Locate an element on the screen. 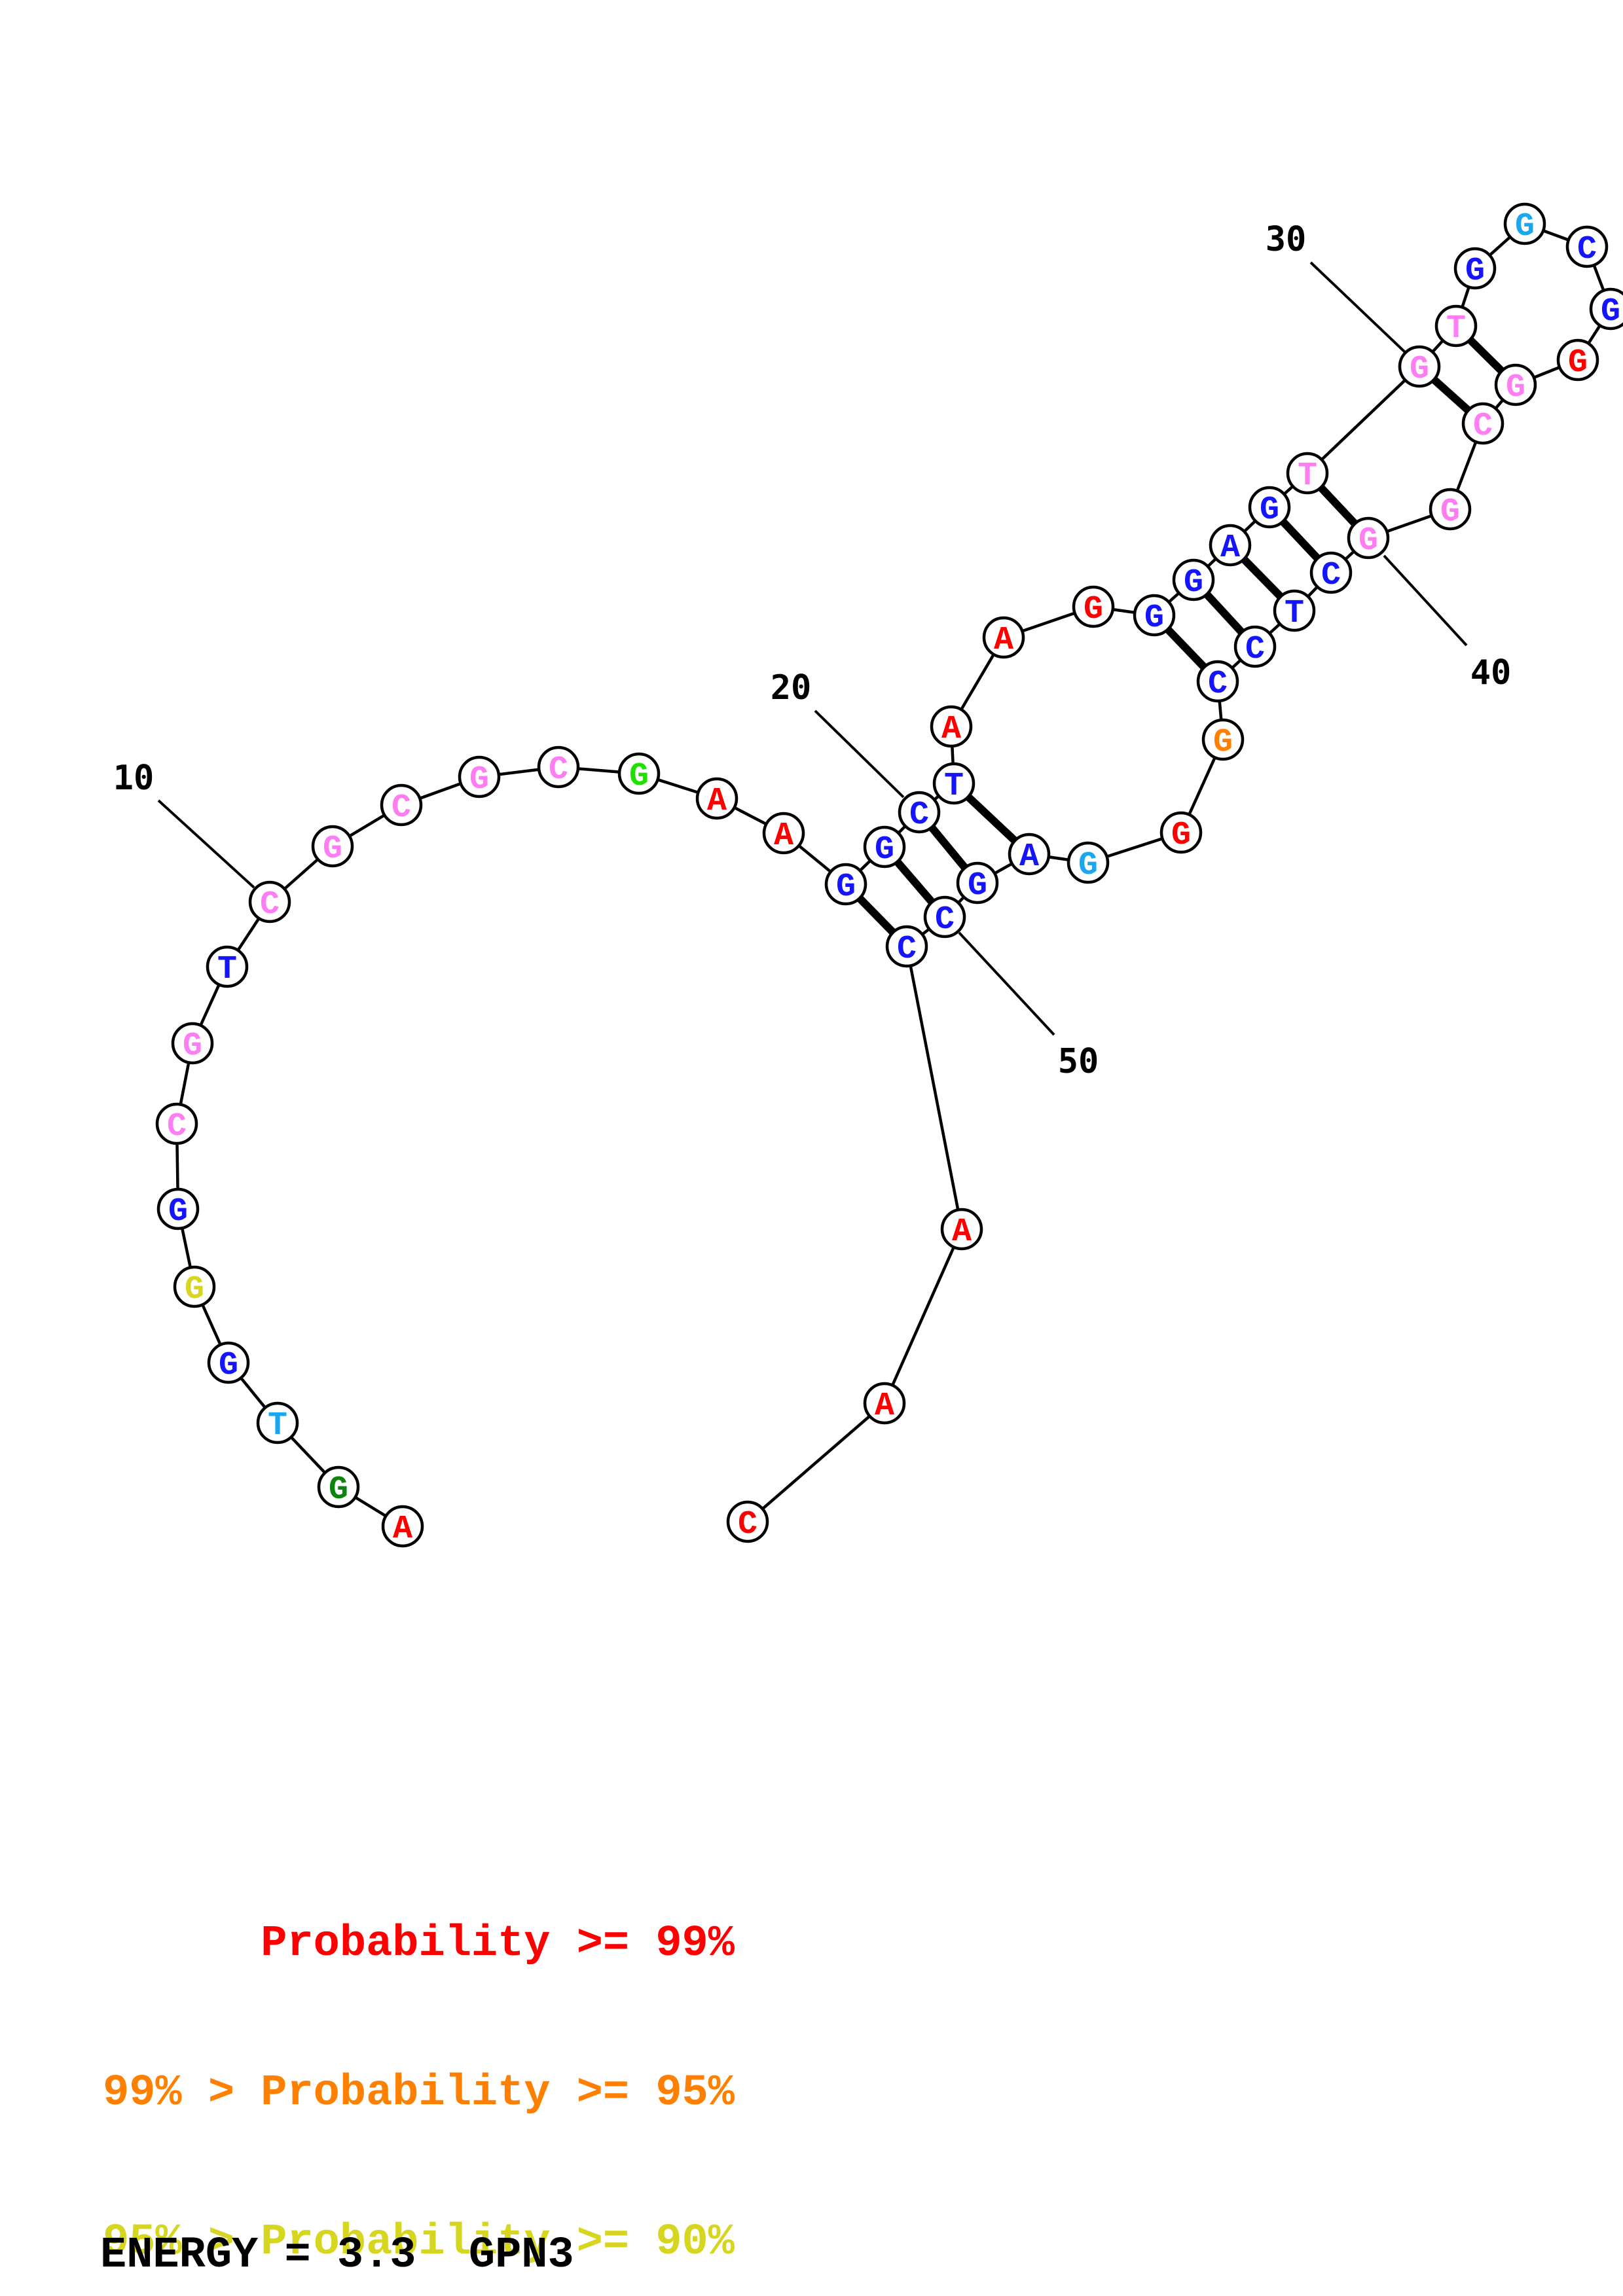  legend-row-90-95: 95% > Probability >= 90% is located at coordinates (419, 2242).